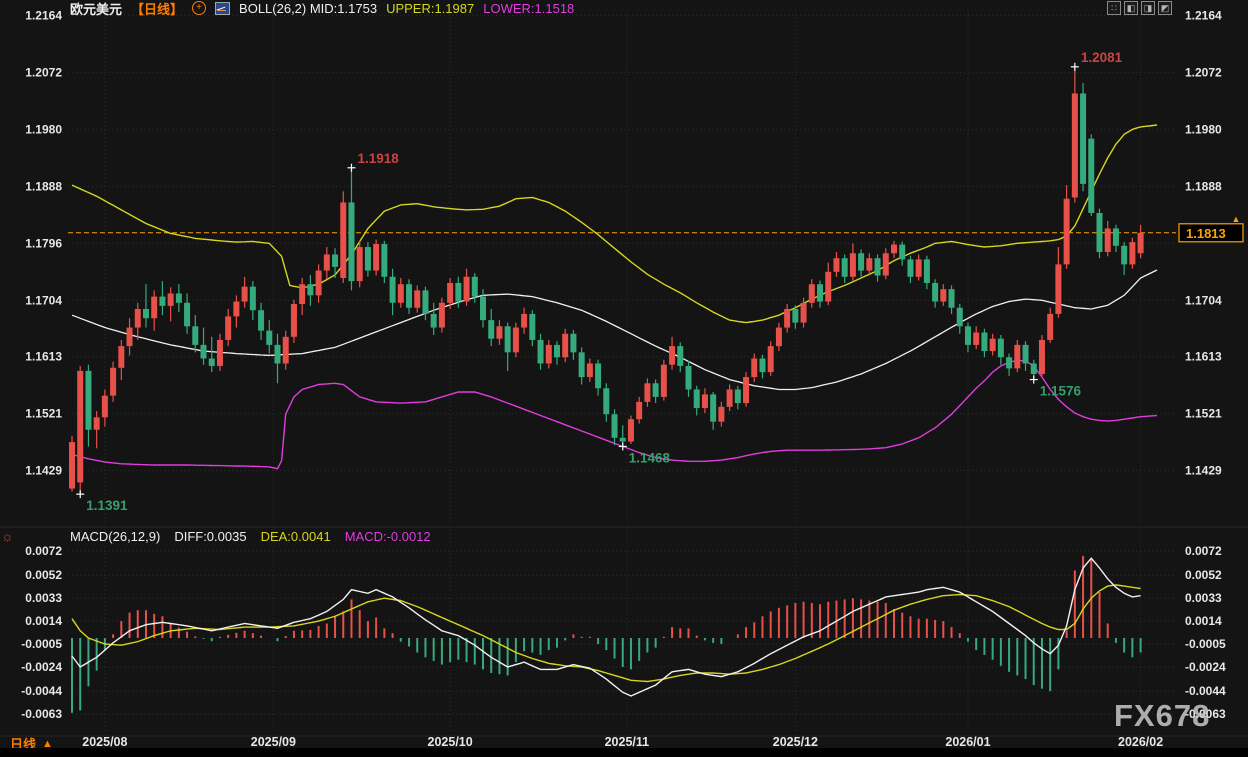 This screenshot has width=1248, height=757. What do you see at coordinates (43, 598) in the screenshot?
I see `macd-axis-label-left: 0.0033` at bounding box center [43, 598].